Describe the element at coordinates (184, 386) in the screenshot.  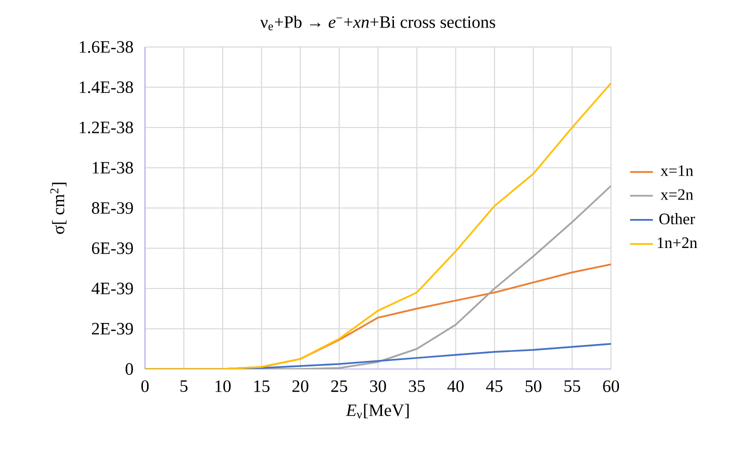
I see `x-tick-label: 5` at that location.